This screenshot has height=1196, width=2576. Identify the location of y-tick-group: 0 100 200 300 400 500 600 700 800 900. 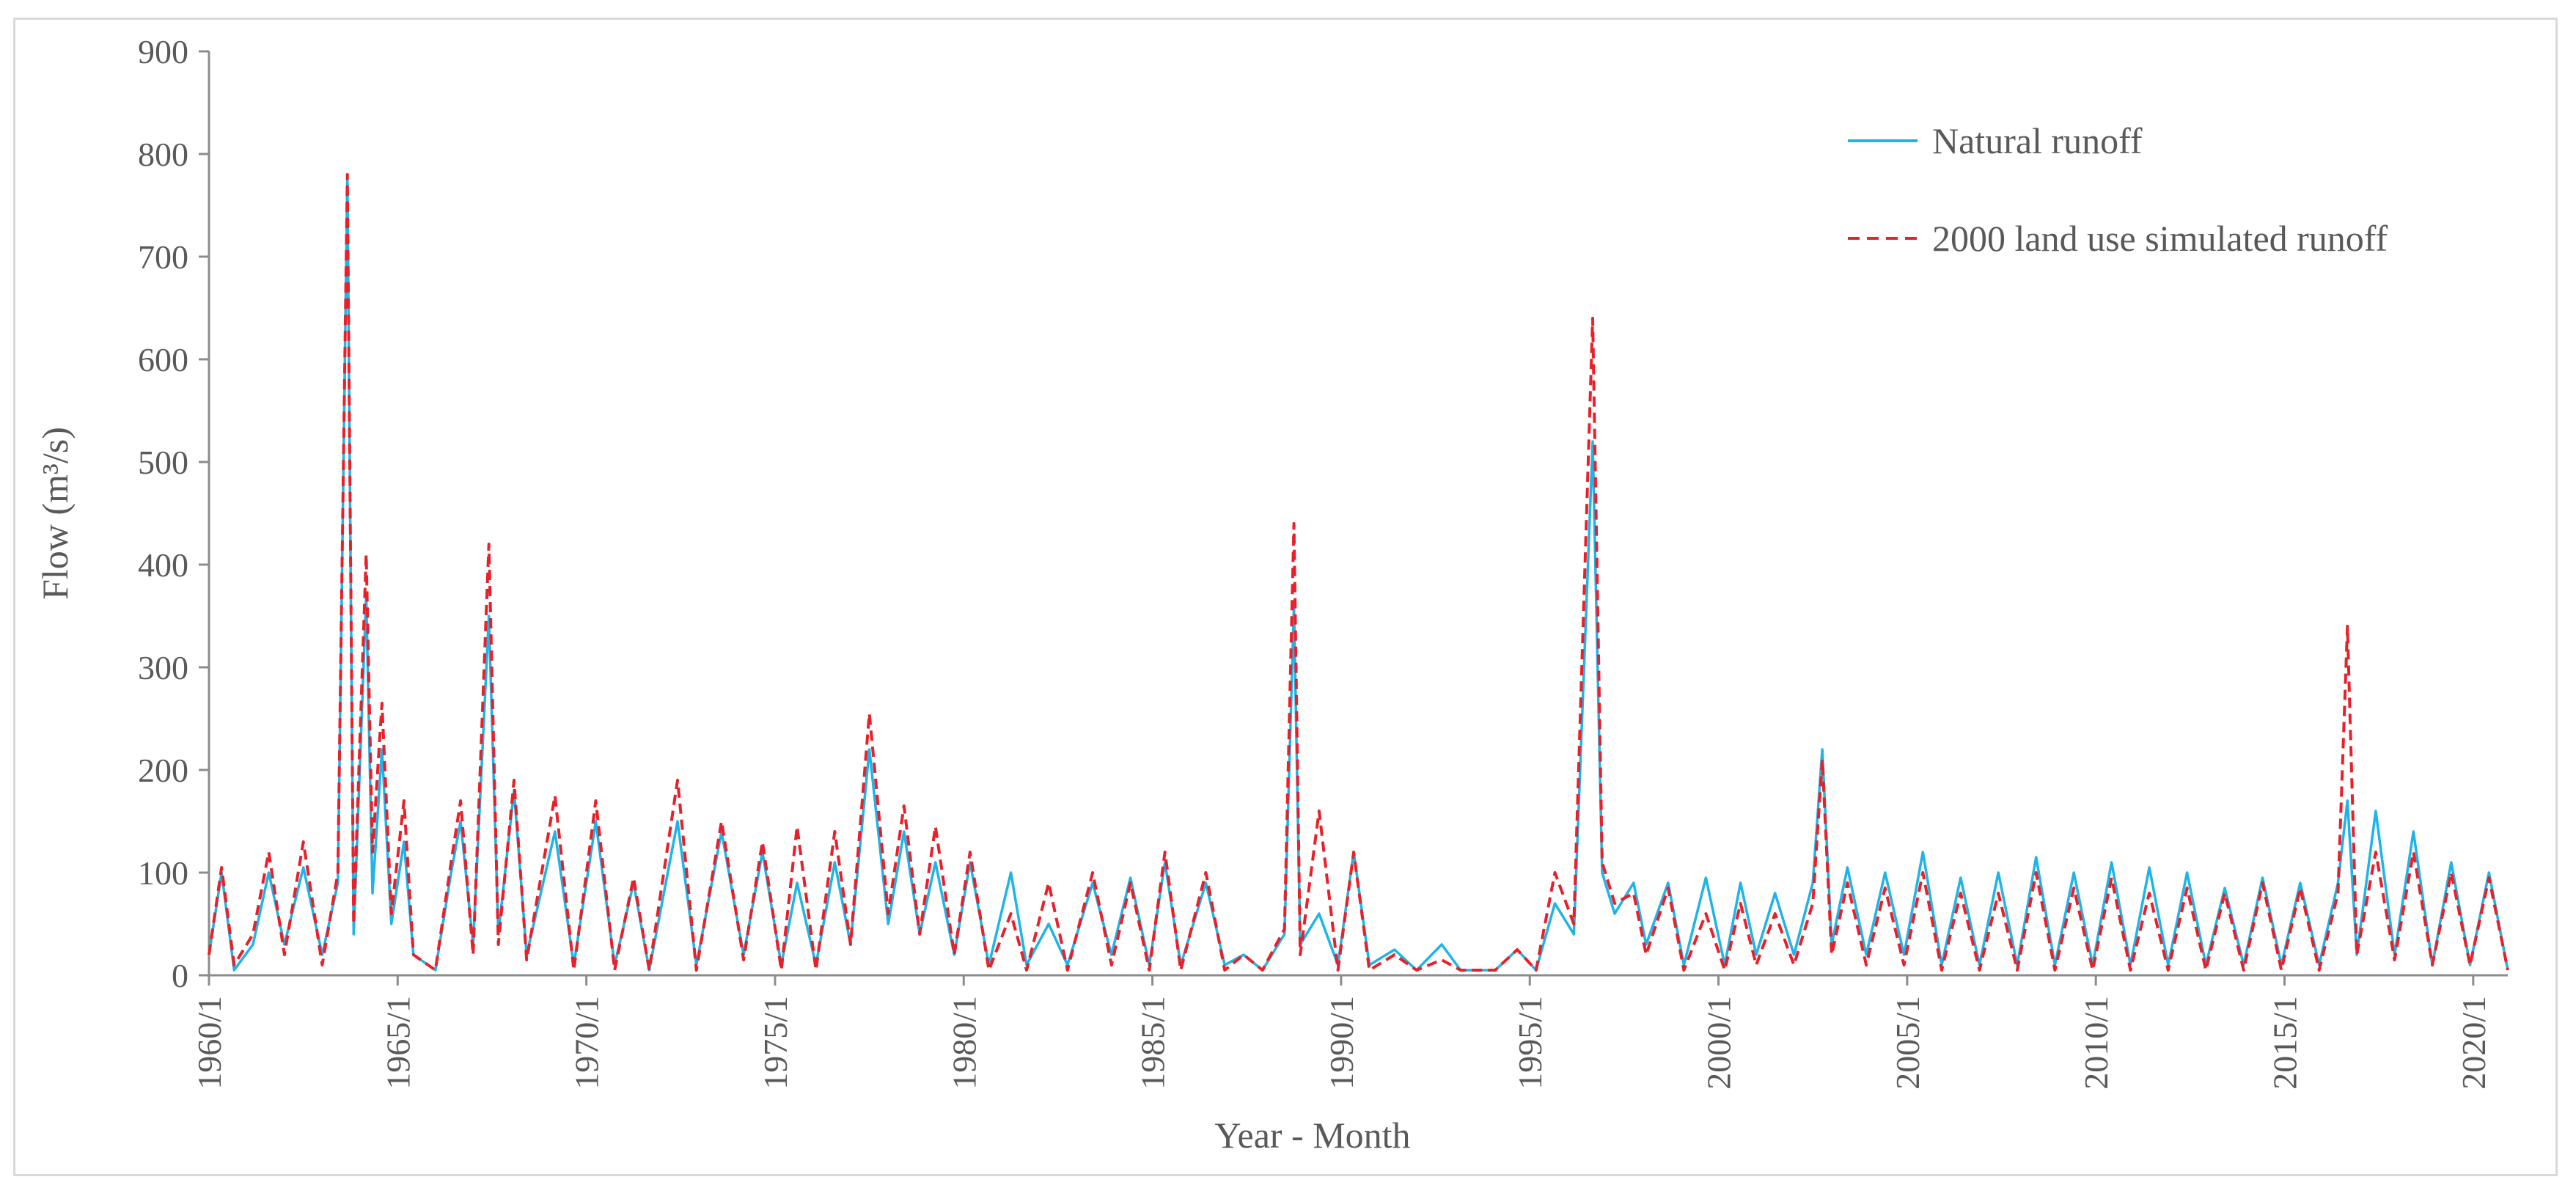
(174, 513).